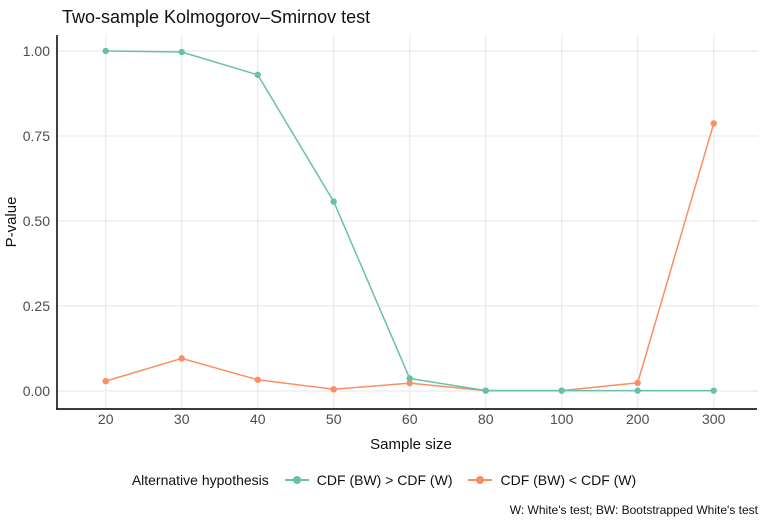  What do you see at coordinates (105, 381) in the screenshot?
I see `data-point-series1-x20` at bounding box center [105, 381].